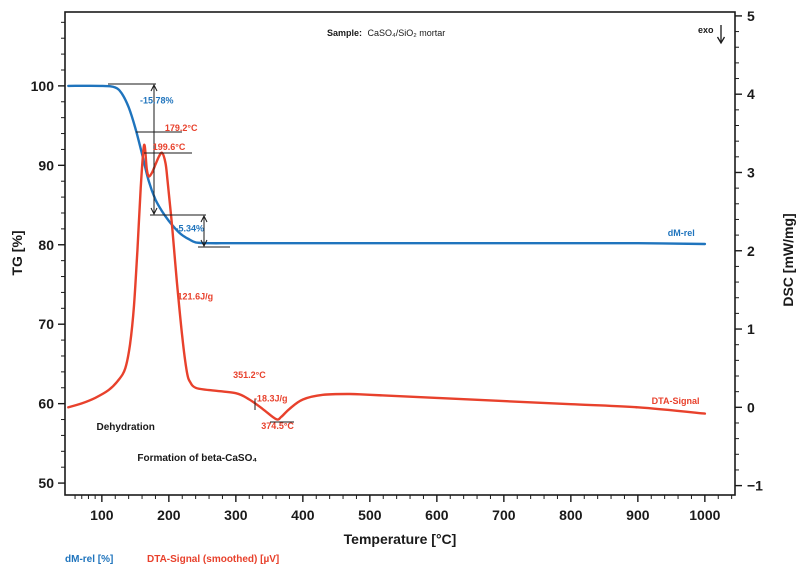 This screenshot has width=803, height=568. What do you see at coordinates (681, 233) in the screenshot?
I see `series-label-dm-rel: dM-rel` at bounding box center [681, 233].